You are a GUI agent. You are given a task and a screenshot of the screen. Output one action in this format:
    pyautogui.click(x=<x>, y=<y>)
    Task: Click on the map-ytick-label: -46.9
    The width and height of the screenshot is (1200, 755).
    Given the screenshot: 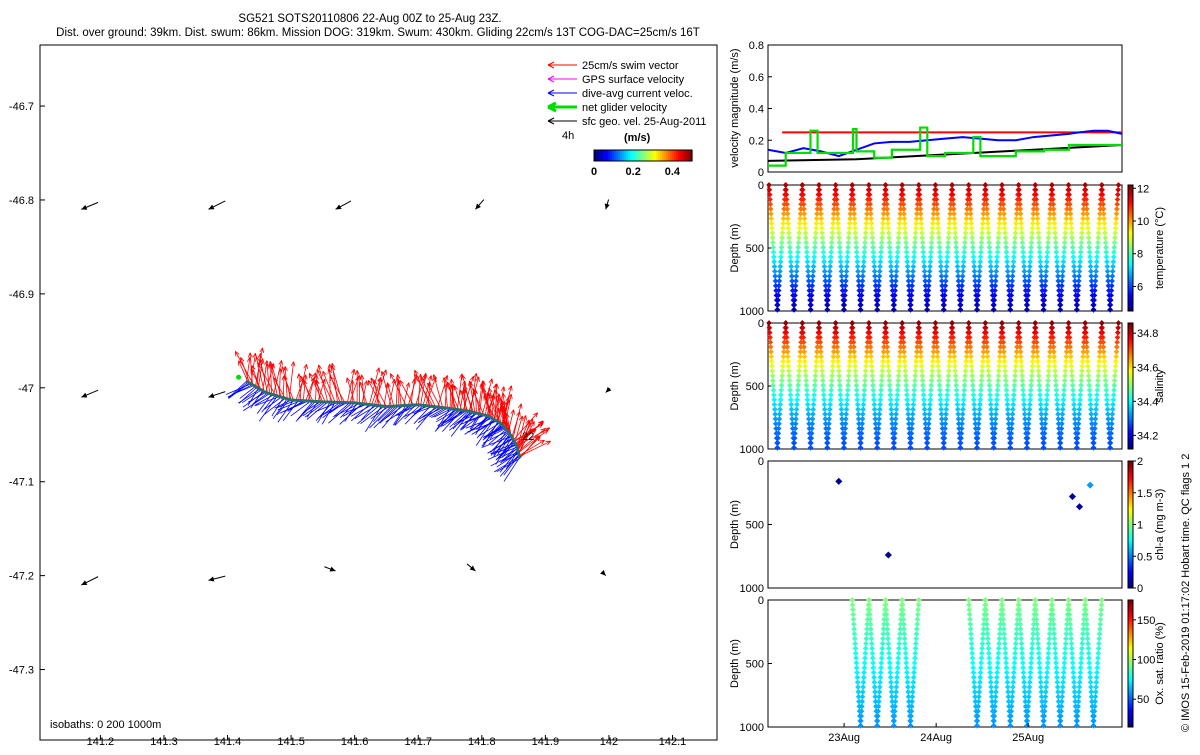 What is the action you would take?
    pyautogui.click(x=21, y=295)
    